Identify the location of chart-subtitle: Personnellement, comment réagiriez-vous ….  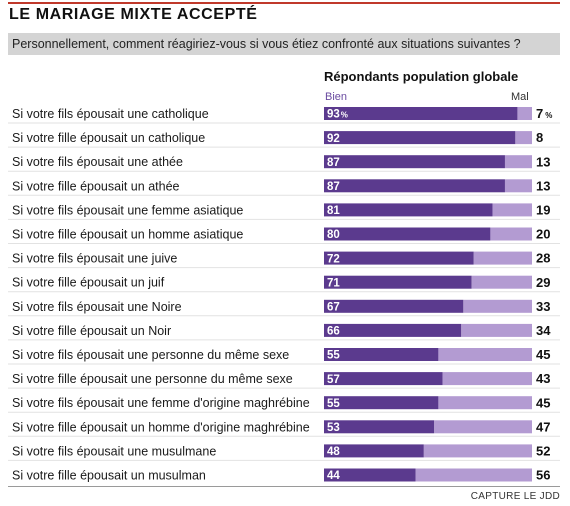
(284, 44).